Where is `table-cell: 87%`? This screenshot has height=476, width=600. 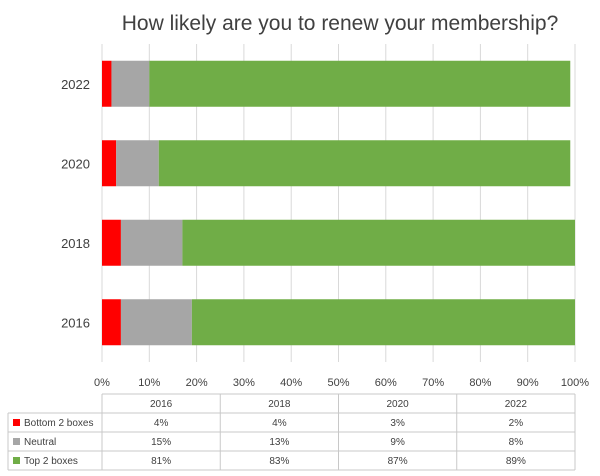 table-cell: 87% is located at coordinates (398, 461).